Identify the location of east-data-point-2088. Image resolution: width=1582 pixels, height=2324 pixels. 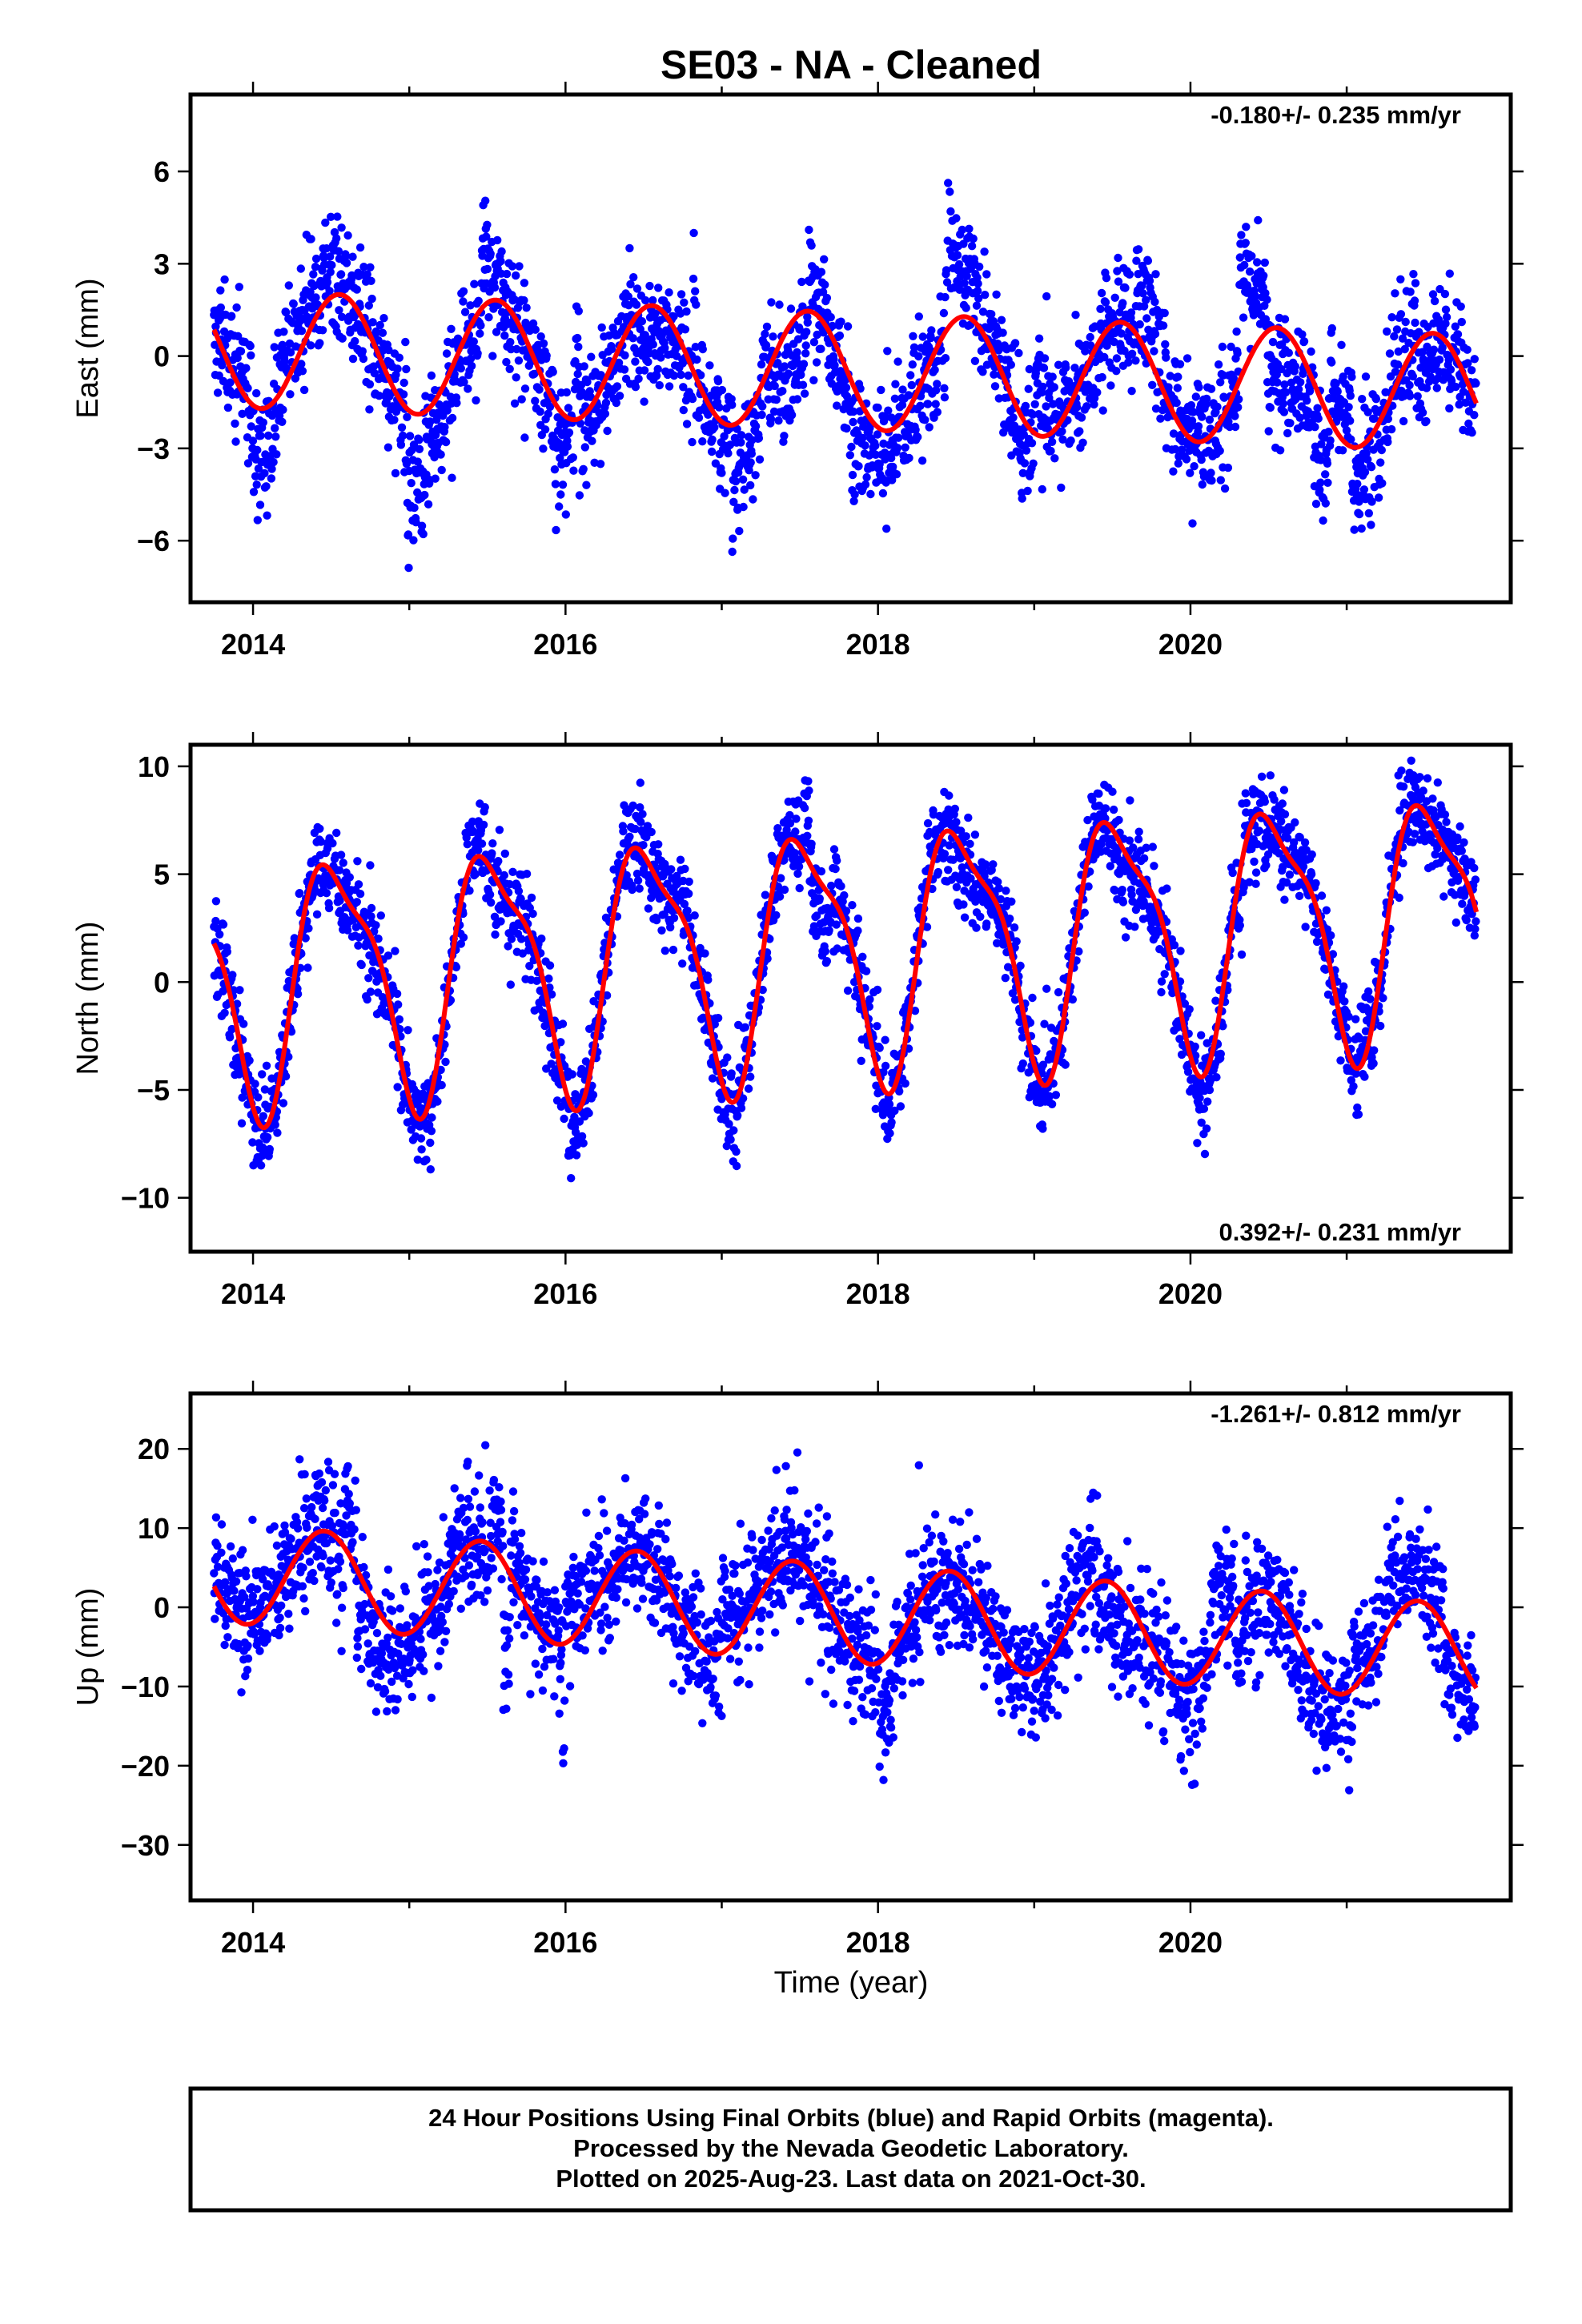
(1187, 459).